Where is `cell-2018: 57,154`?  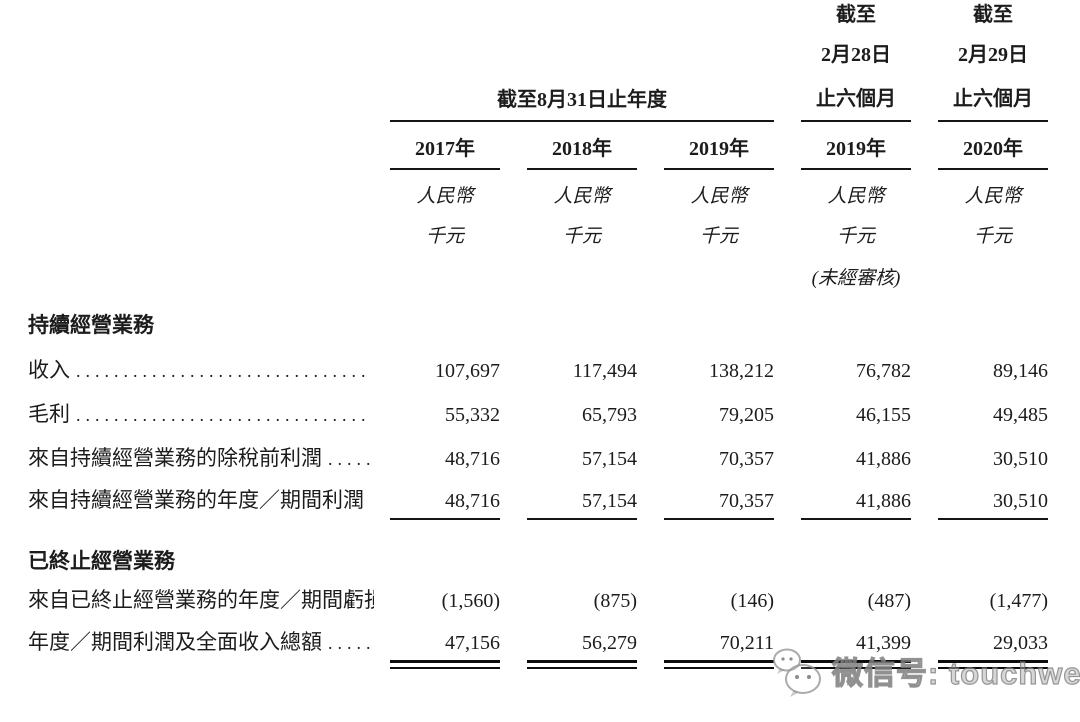
cell-2018: 57,154 is located at coordinates (609, 501).